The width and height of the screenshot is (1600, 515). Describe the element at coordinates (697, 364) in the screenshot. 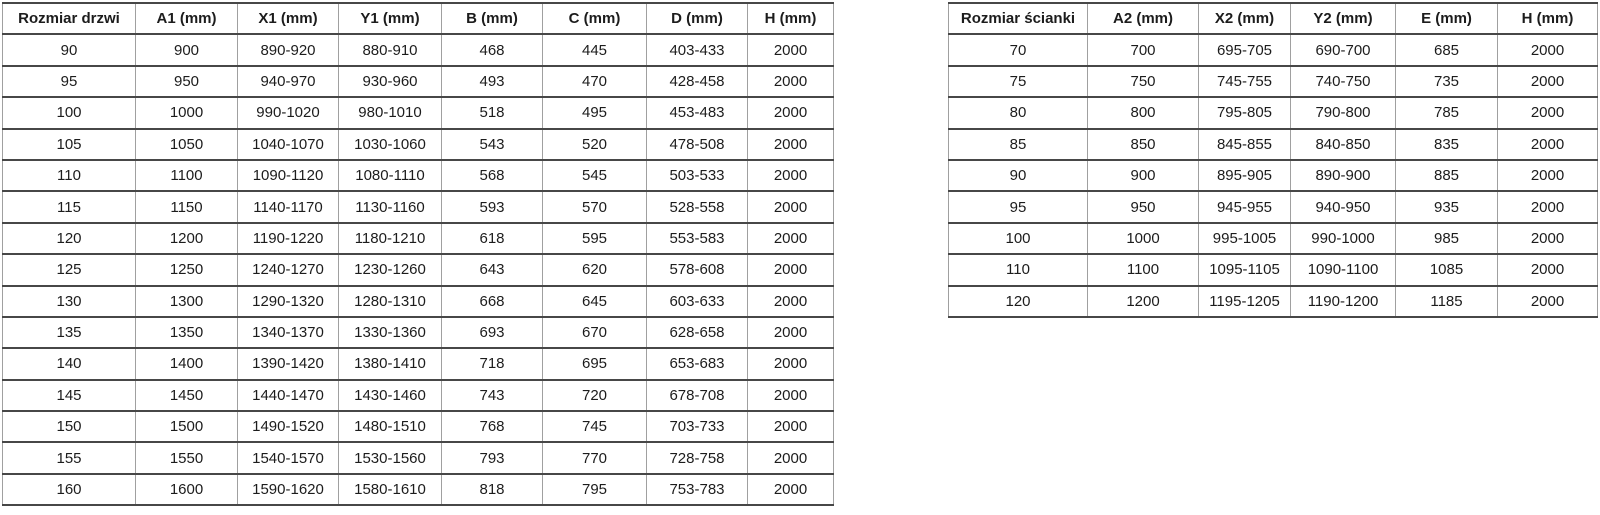

I see `table-cell: 653-683` at that location.